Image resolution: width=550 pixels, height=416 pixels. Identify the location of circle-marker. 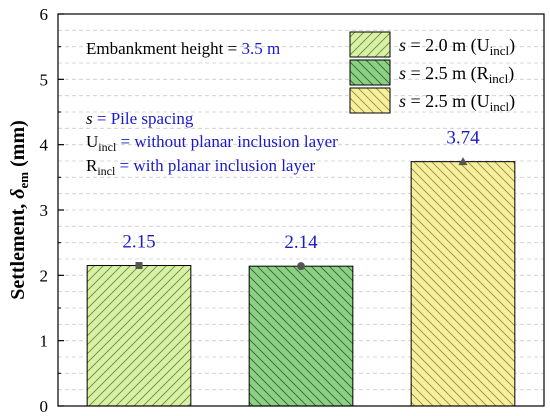
(301, 266).